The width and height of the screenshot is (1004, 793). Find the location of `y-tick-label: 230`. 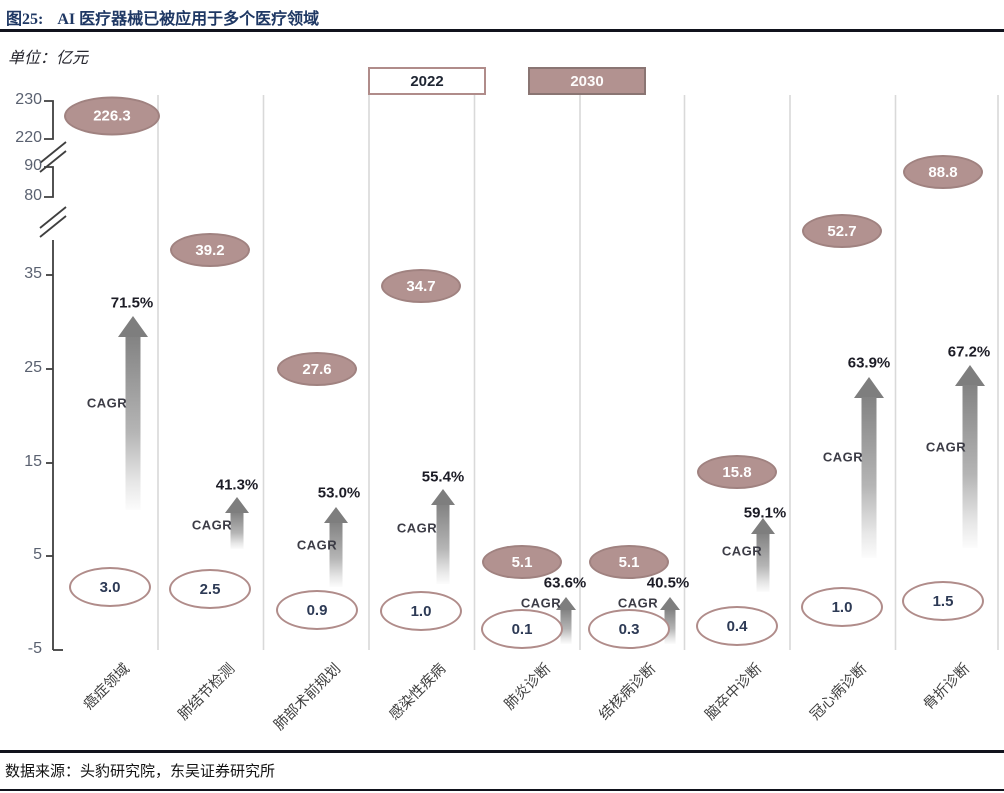

y-tick-label: 230 is located at coordinates (28, 99).